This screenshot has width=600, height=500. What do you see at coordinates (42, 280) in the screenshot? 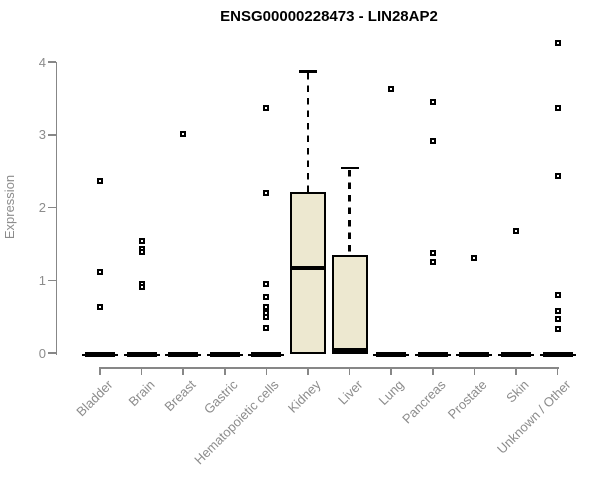
I see `y-tick-label: 1` at bounding box center [42, 280].